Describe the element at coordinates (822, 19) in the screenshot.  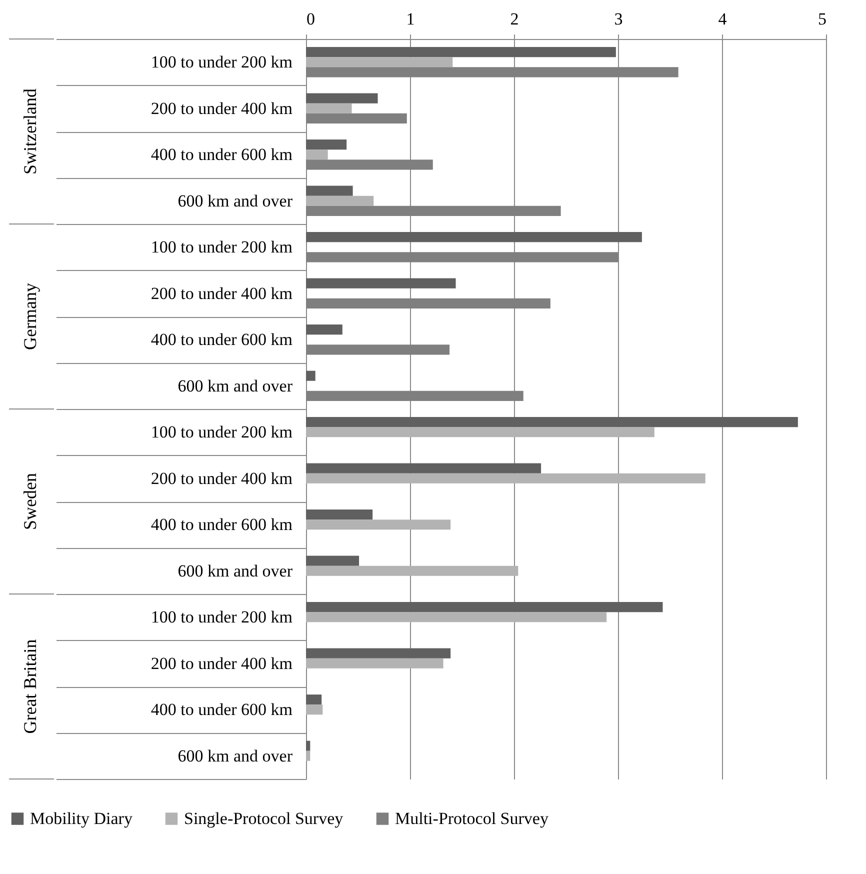
I see `x-tick-label: 5` at that location.